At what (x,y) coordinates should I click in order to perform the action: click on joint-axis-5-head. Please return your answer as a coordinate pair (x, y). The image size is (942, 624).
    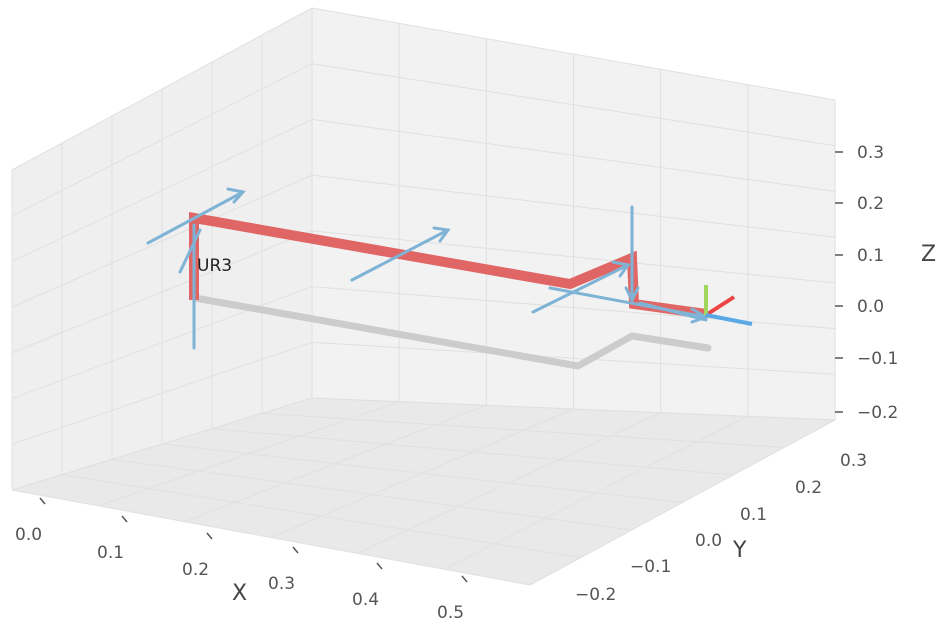
    Looking at the image, I should click on (621, 269).